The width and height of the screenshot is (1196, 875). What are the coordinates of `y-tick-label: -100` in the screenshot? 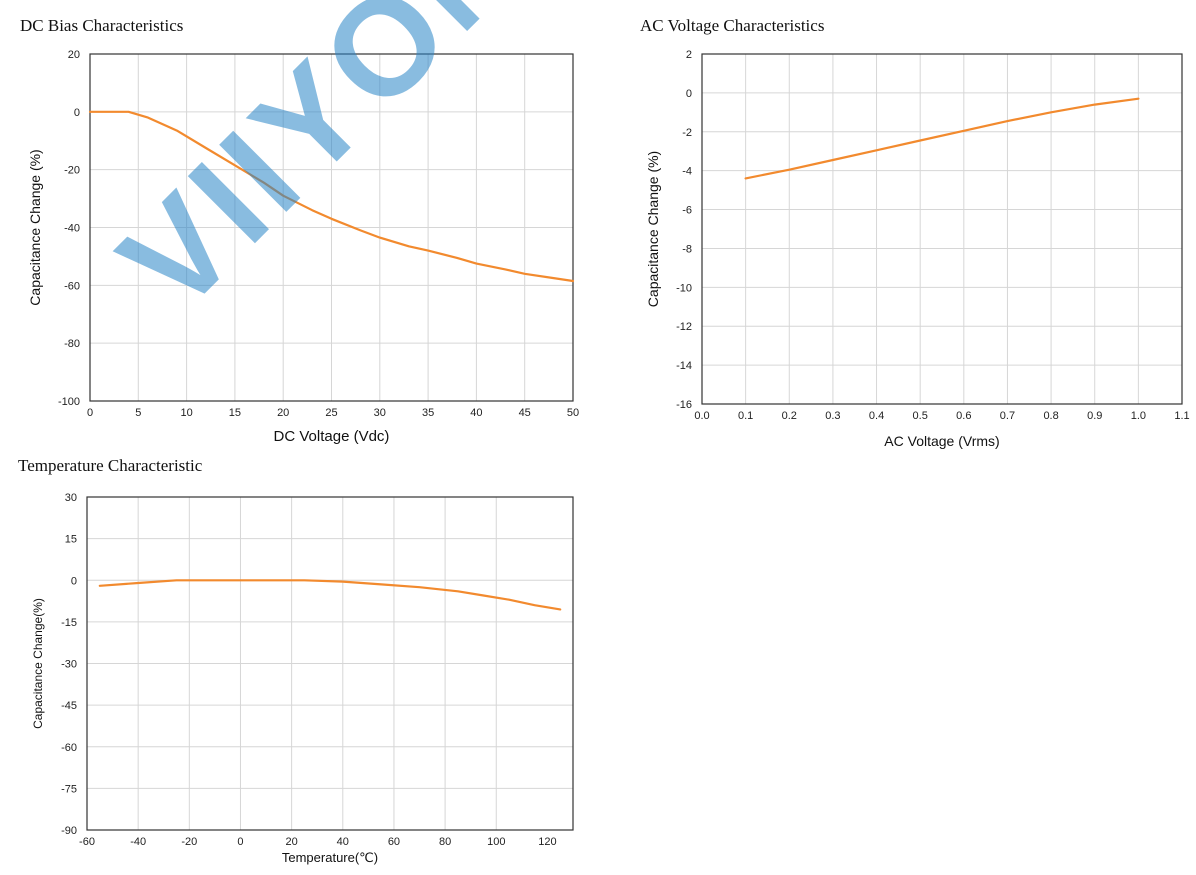 It's located at (69, 402).